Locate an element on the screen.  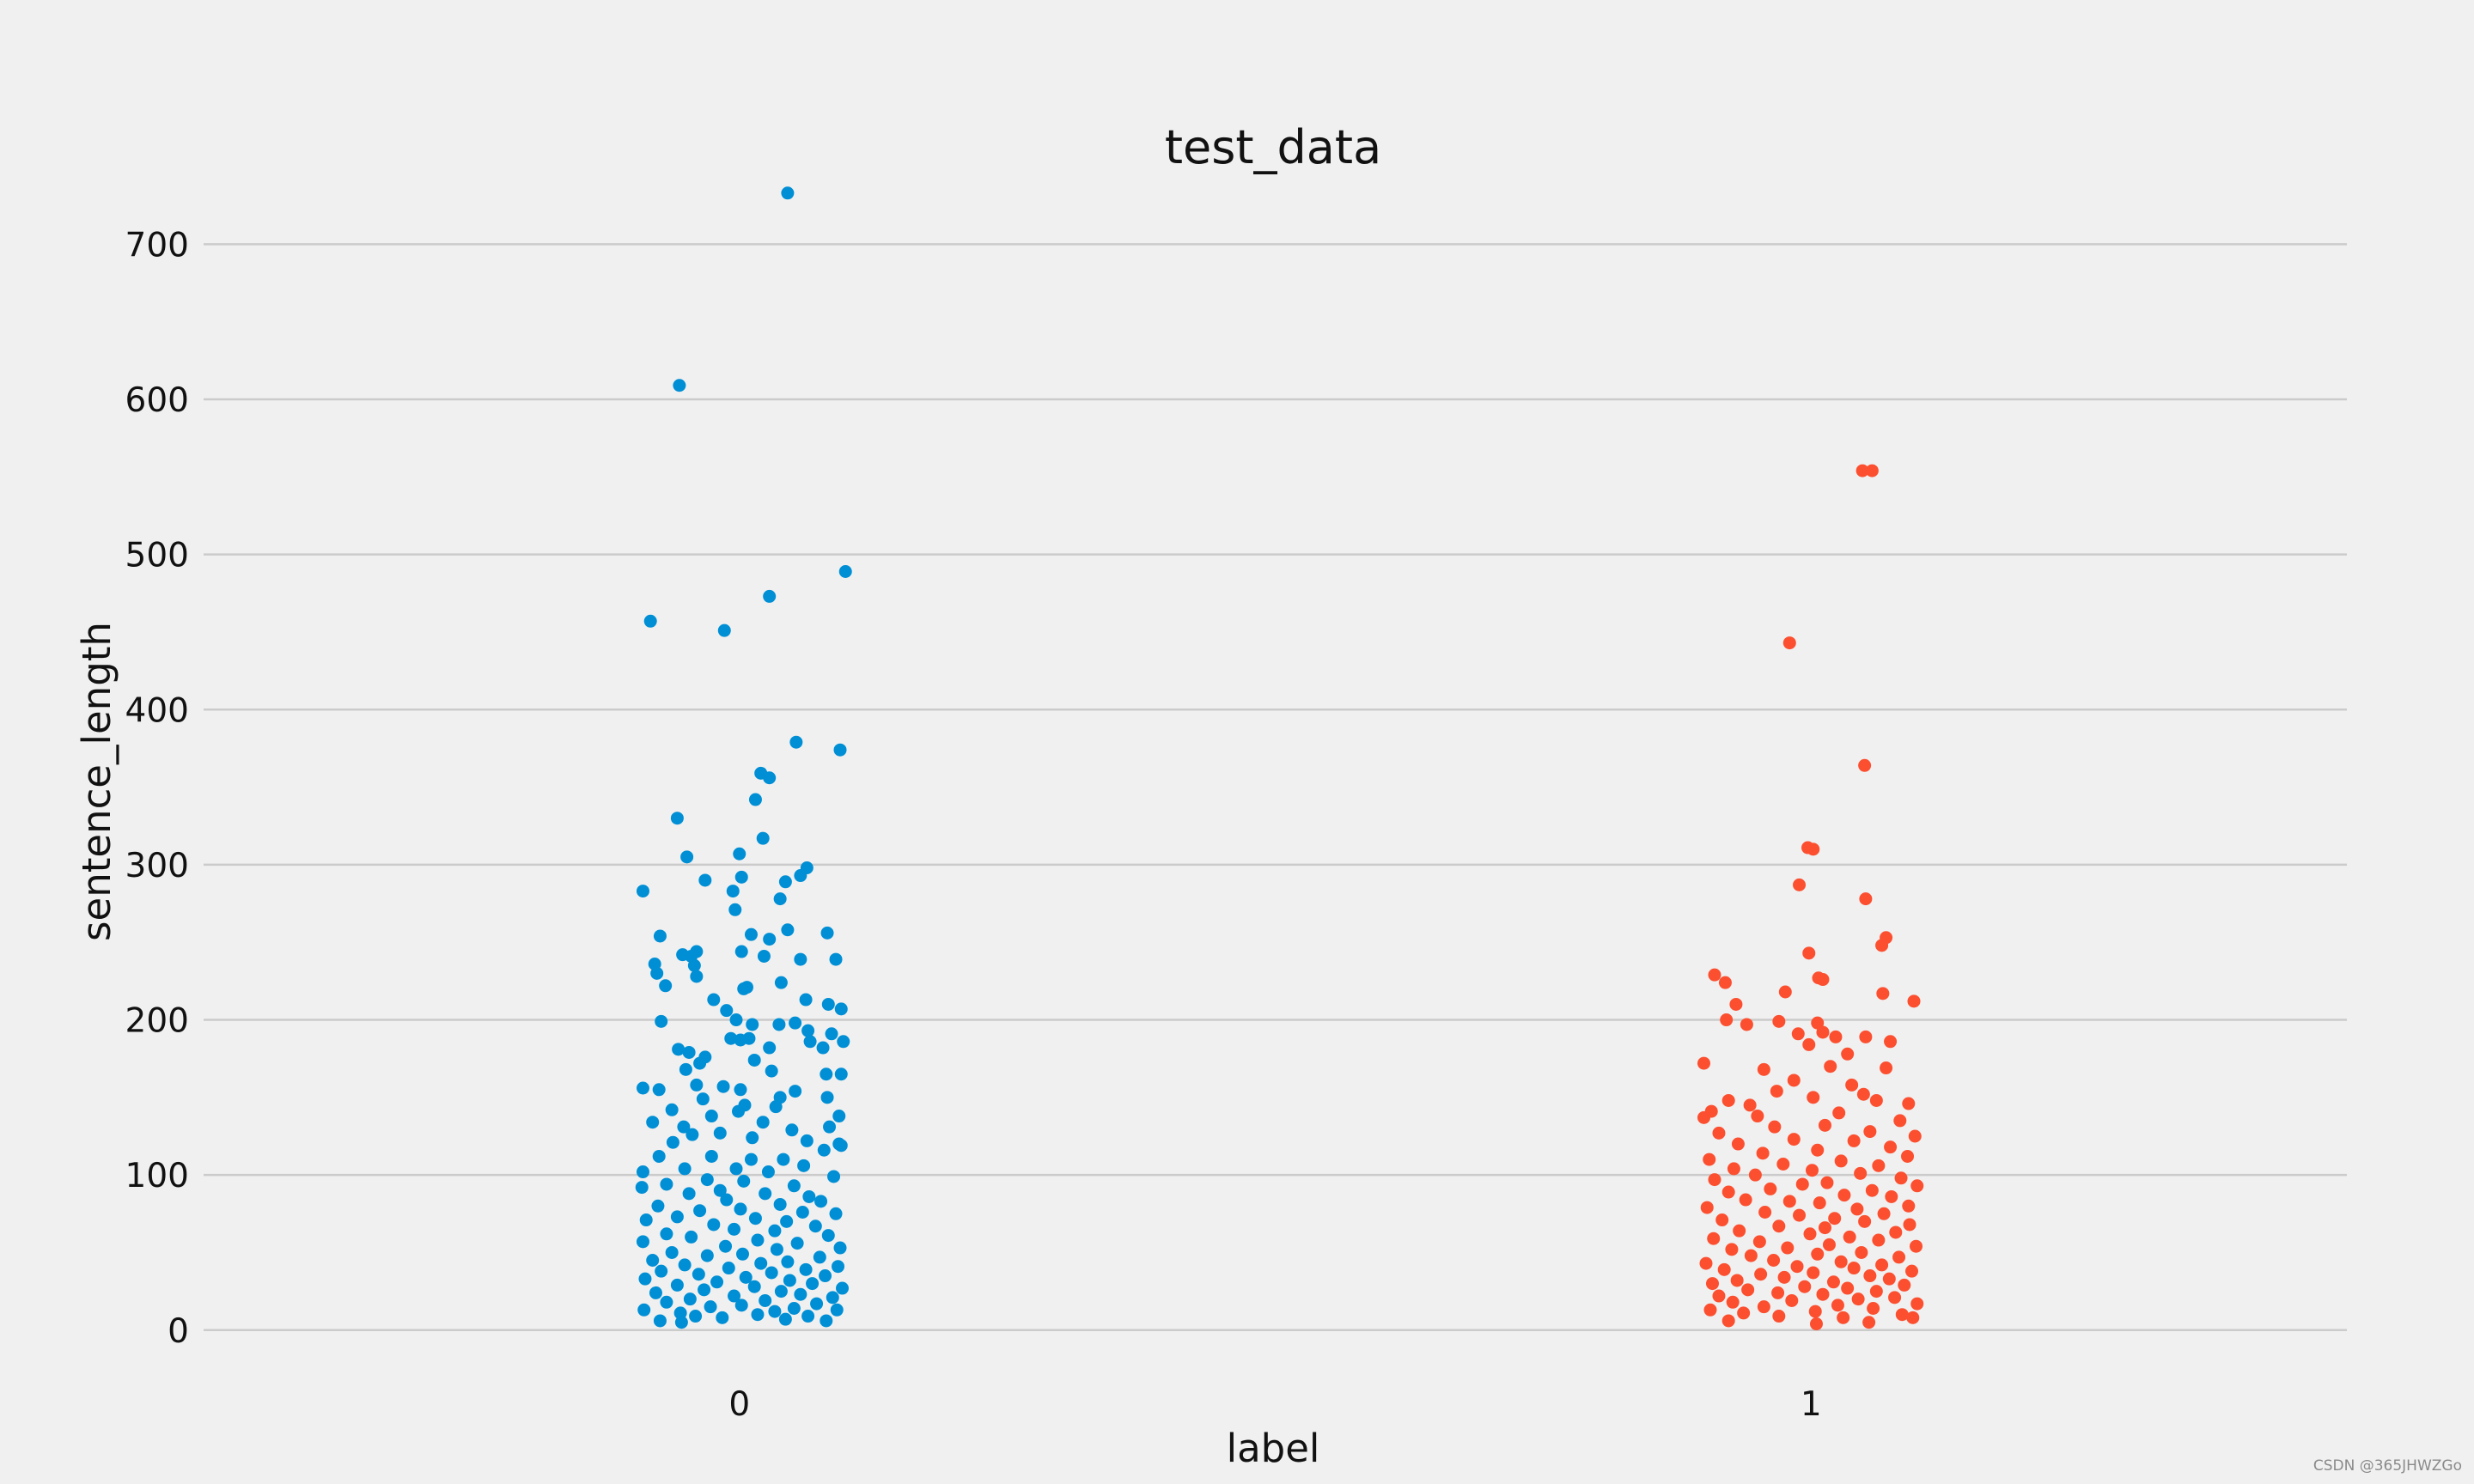
chart-title: test_data is located at coordinates (1273, 147).